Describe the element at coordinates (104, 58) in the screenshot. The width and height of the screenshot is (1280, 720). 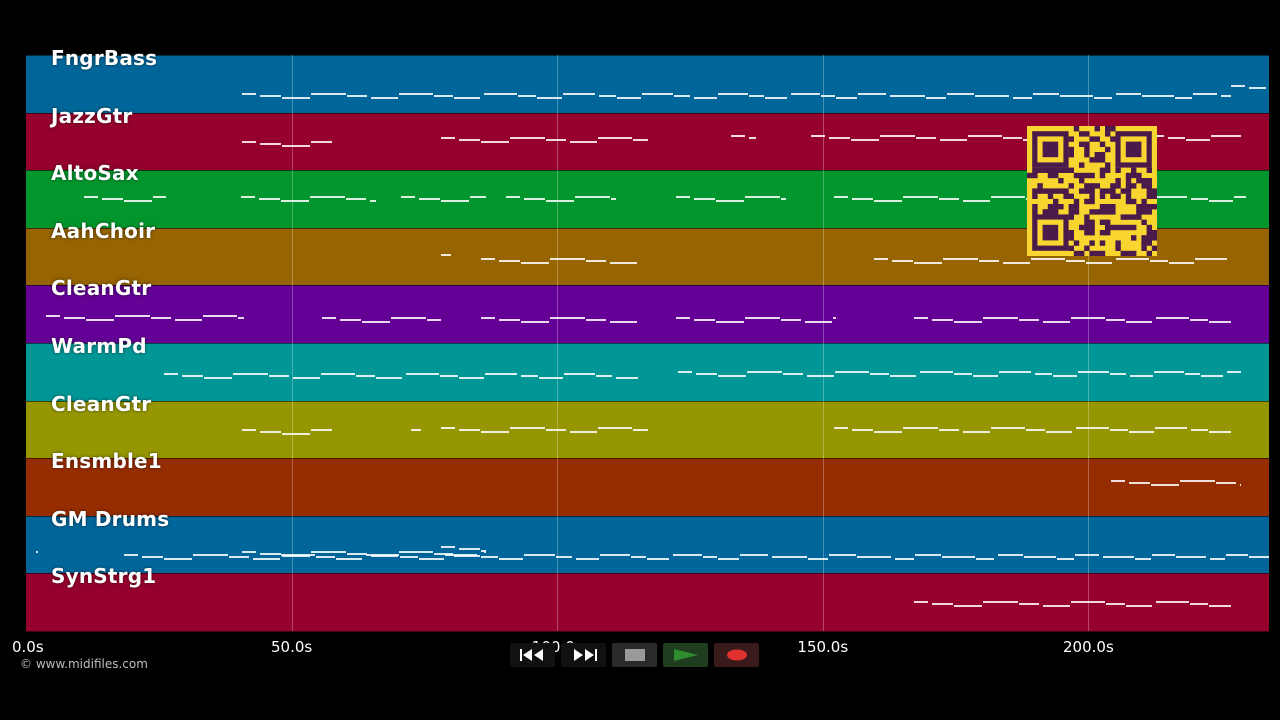
I see `track-name: FngrBass` at that location.